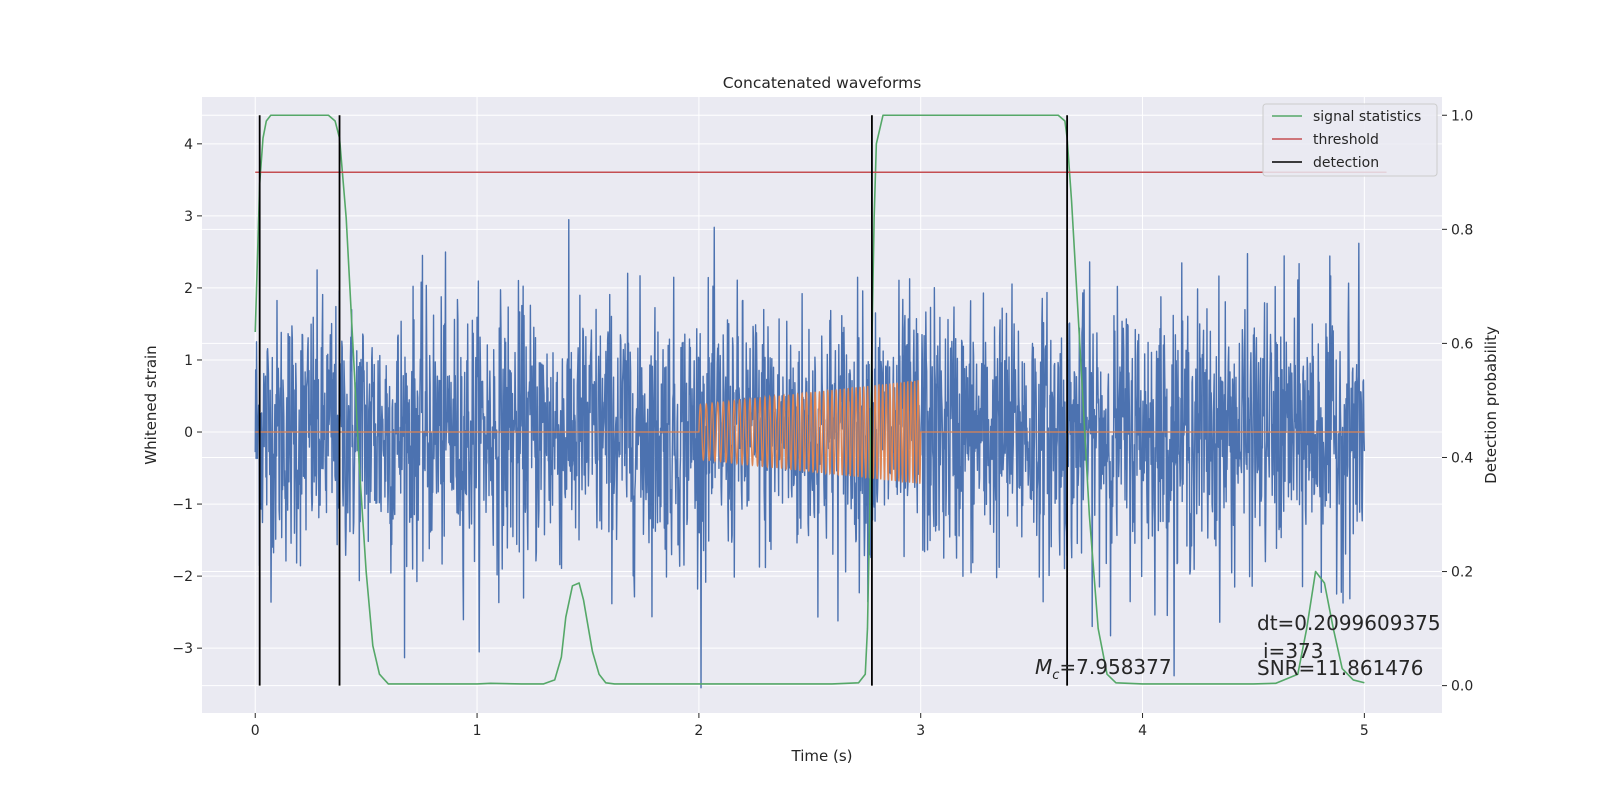  What do you see at coordinates (188, 217) in the screenshot?
I see `y-tick-label: 3` at bounding box center [188, 217].